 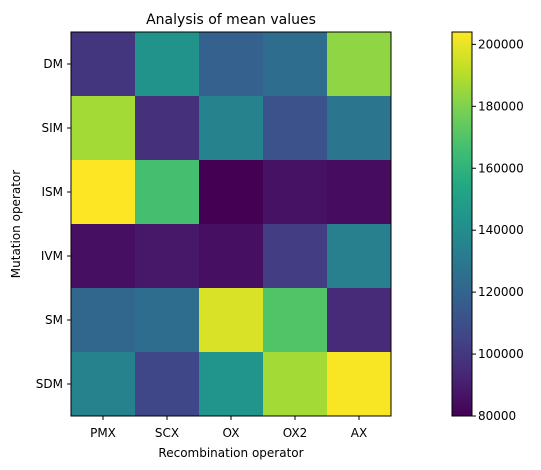 What do you see at coordinates (167, 64) in the screenshot?
I see `heatmap-cell-dm-scx` at bounding box center [167, 64].